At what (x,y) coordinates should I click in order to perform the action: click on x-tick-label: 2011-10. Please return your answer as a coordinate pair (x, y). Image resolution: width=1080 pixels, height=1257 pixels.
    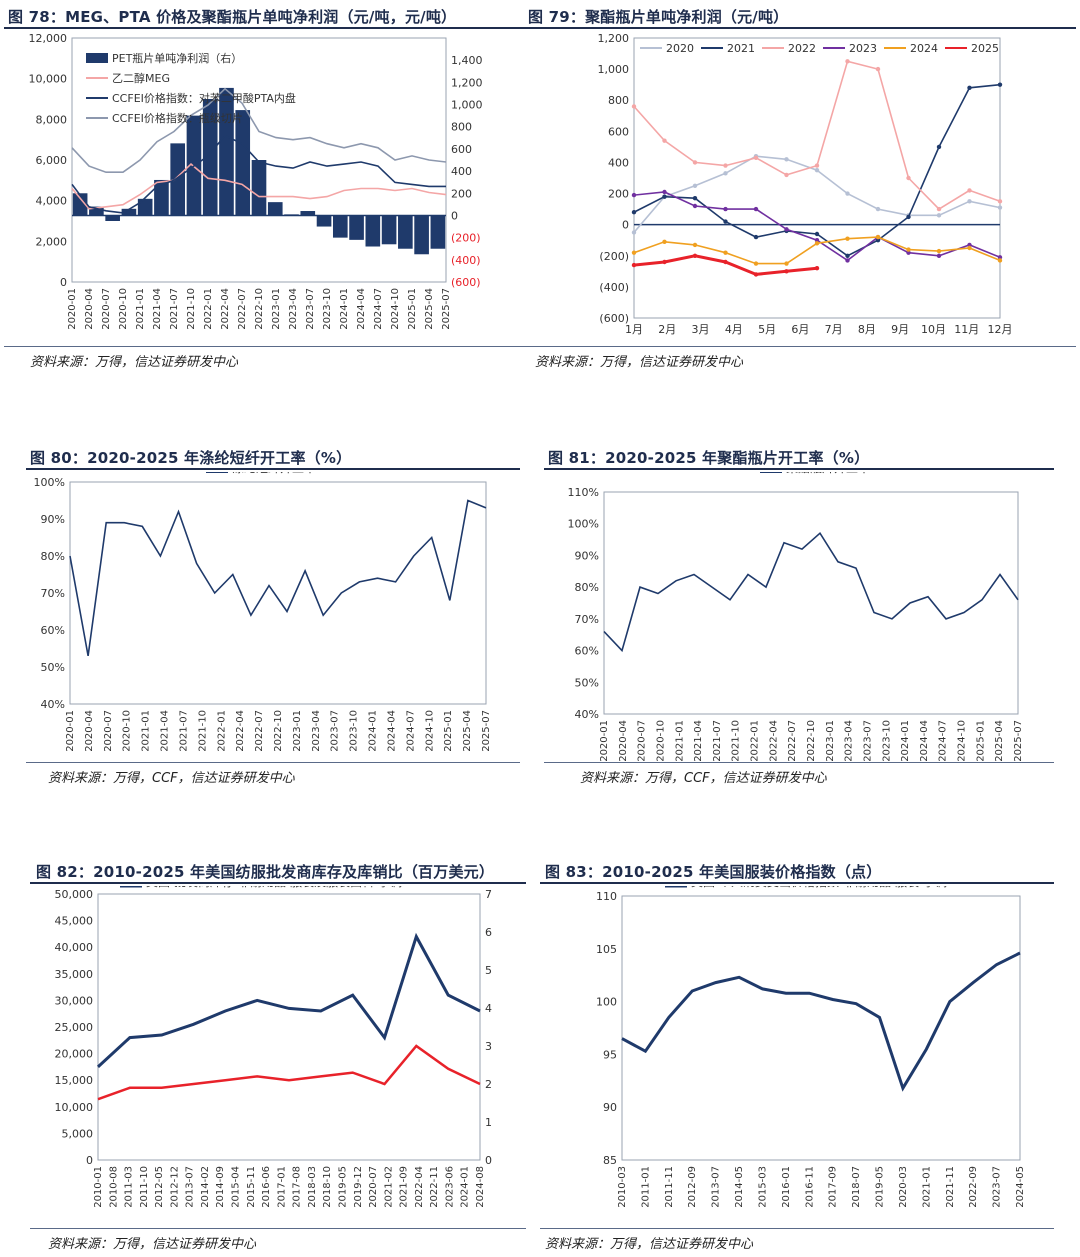
    Looking at the image, I should click on (144, 1187).